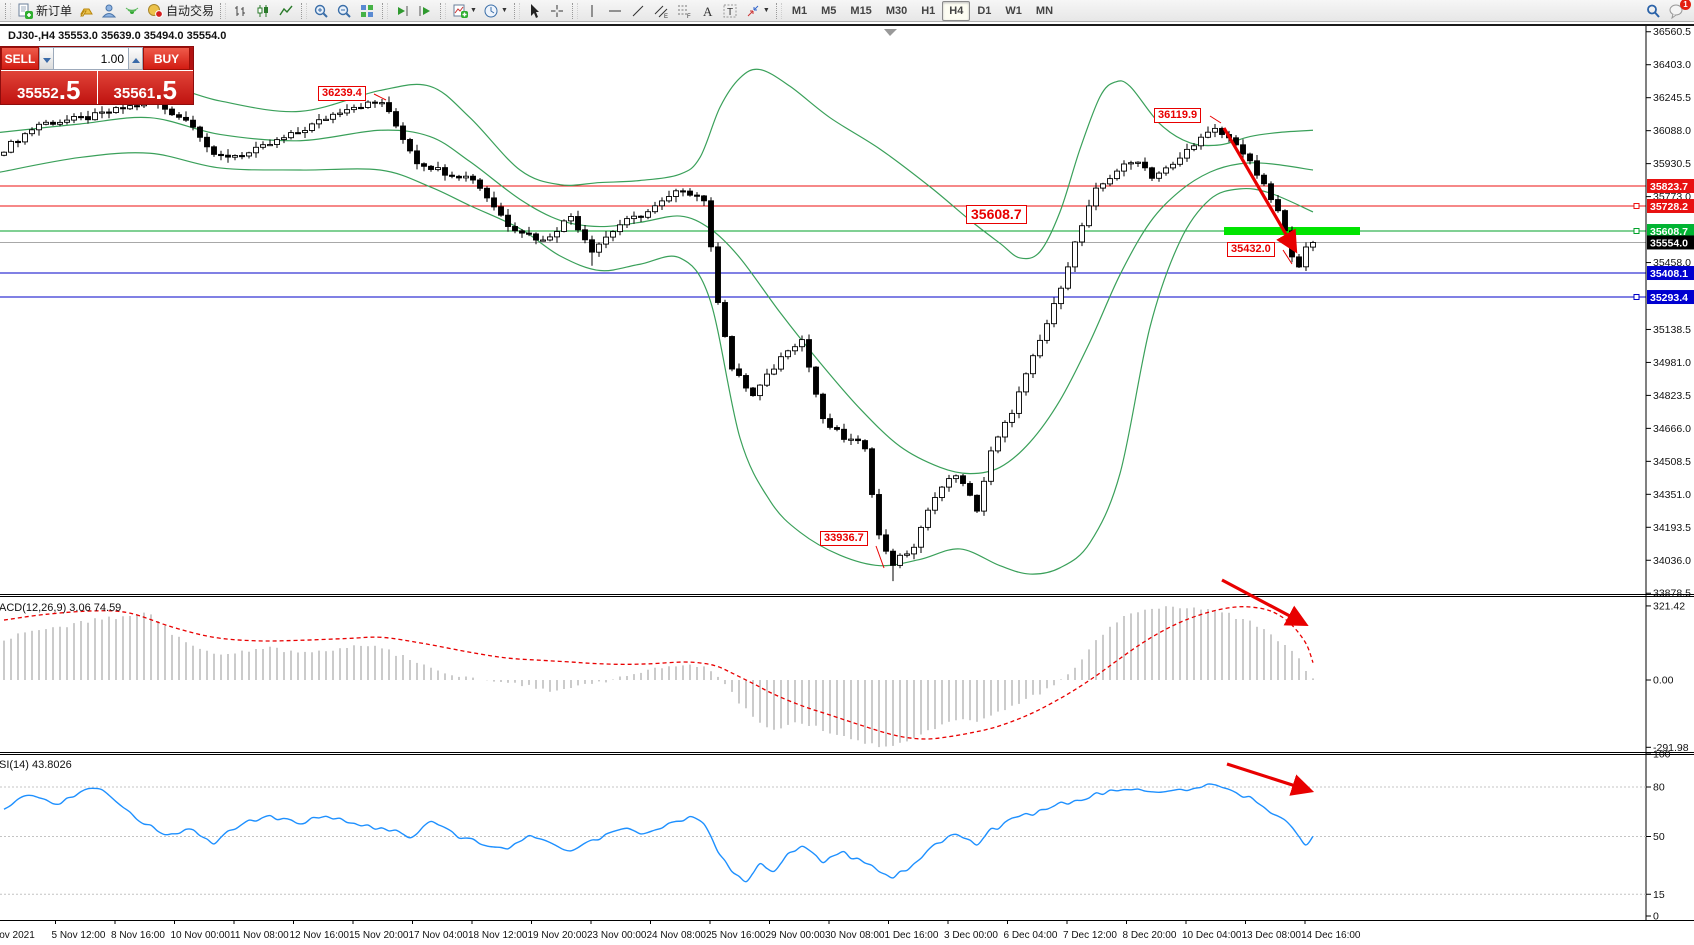  What do you see at coordinates (180, 11) in the screenshot?
I see `autotrade-button: 自动交易` at bounding box center [180, 11].